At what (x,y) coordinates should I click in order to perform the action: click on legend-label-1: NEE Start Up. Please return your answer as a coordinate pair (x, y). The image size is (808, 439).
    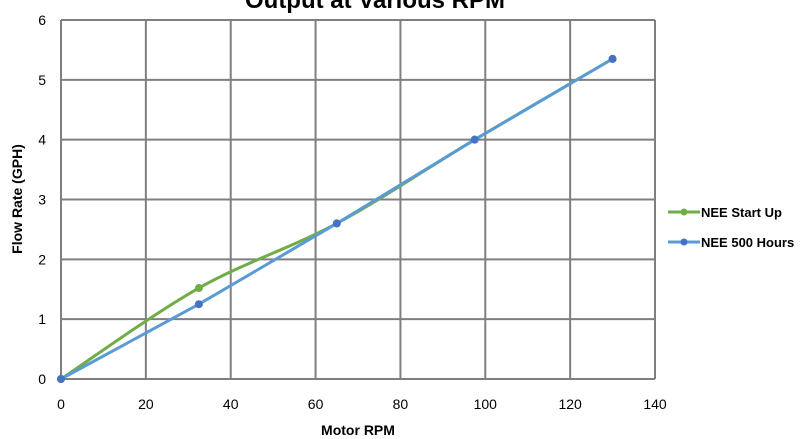
    Looking at the image, I should click on (741, 212).